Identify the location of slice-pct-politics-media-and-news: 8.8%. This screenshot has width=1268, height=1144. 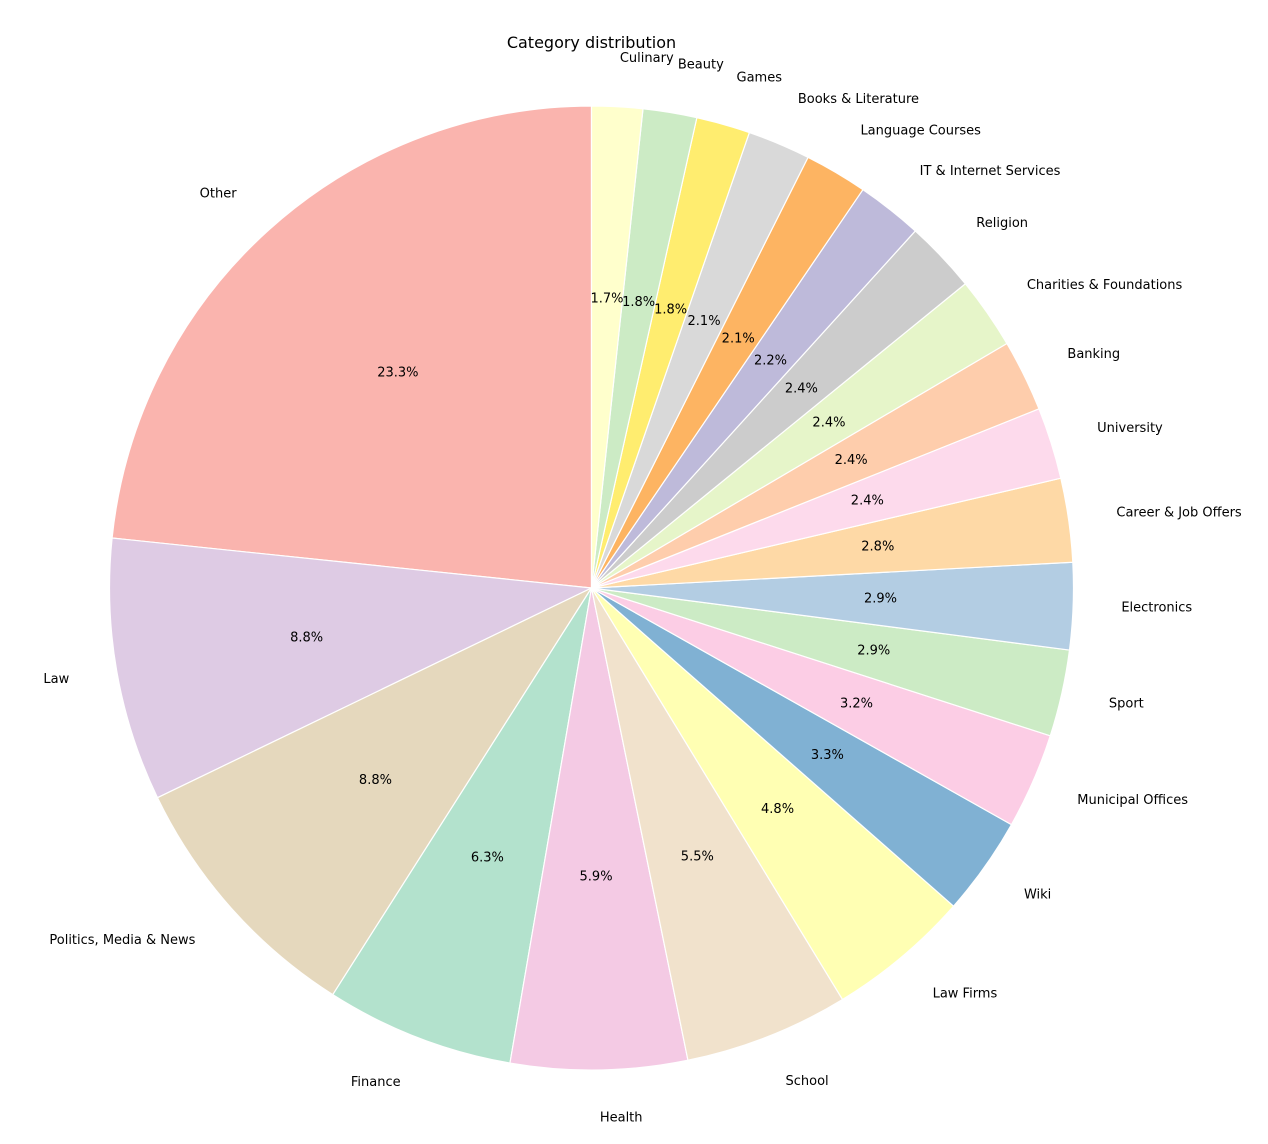
(375, 780).